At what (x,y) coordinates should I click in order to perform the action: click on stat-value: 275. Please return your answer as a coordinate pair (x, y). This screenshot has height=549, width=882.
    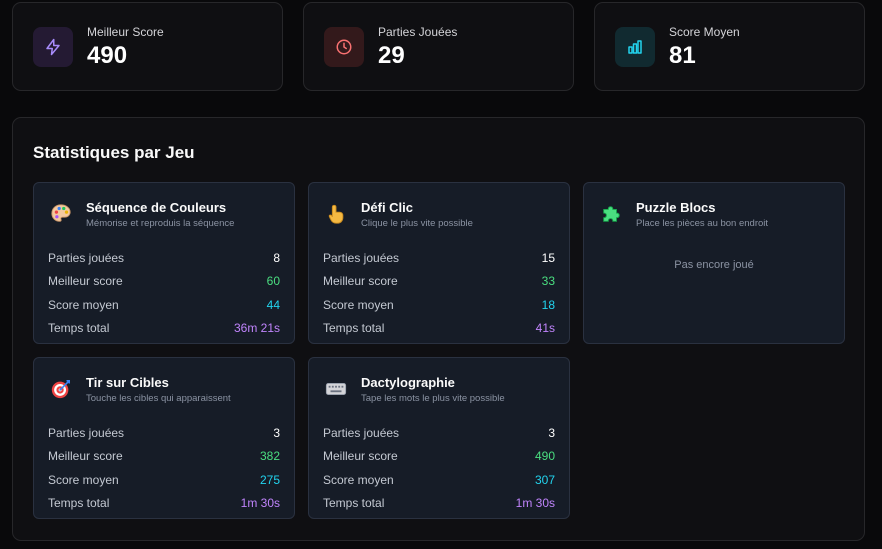
    Looking at the image, I should click on (269, 479).